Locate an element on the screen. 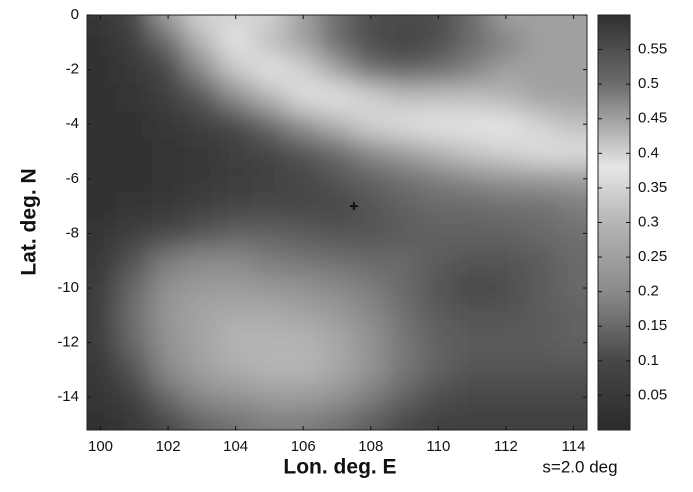  y-tick-label: -4 is located at coordinates (72, 123).